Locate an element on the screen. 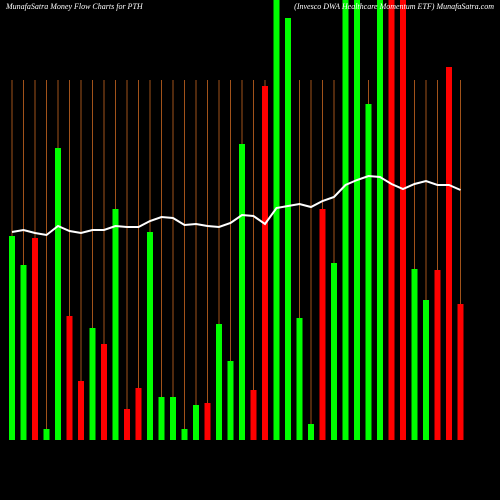 Image resolution: width=500 pixels, height=500 pixels. lines is located at coordinates (236, 205).